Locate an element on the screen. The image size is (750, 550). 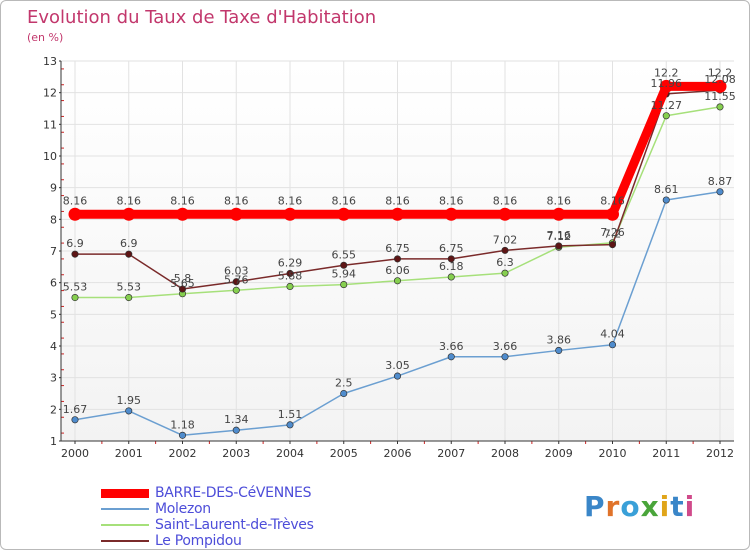
x-tick-label: 2008 is located at coordinates (505, 453).